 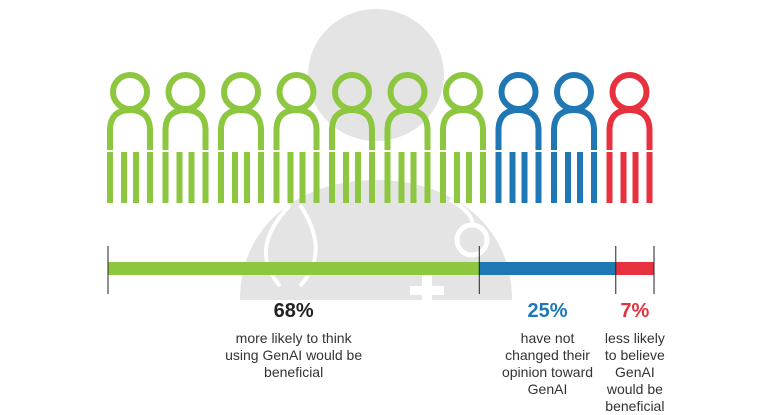 What do you see at coordinates (634, 268) in the screenshot?
I see `bar-segment-less_likely` at bounding box center [634, 268].